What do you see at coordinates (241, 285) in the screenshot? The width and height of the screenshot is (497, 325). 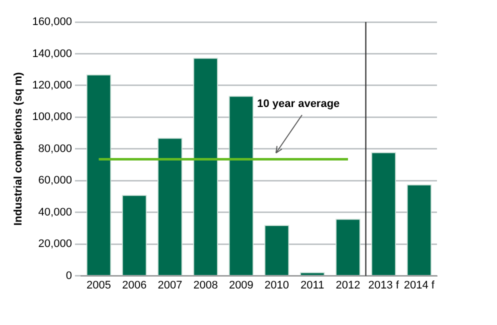 I see `x-tick-label: 2009` at bounding box center [241, 285].